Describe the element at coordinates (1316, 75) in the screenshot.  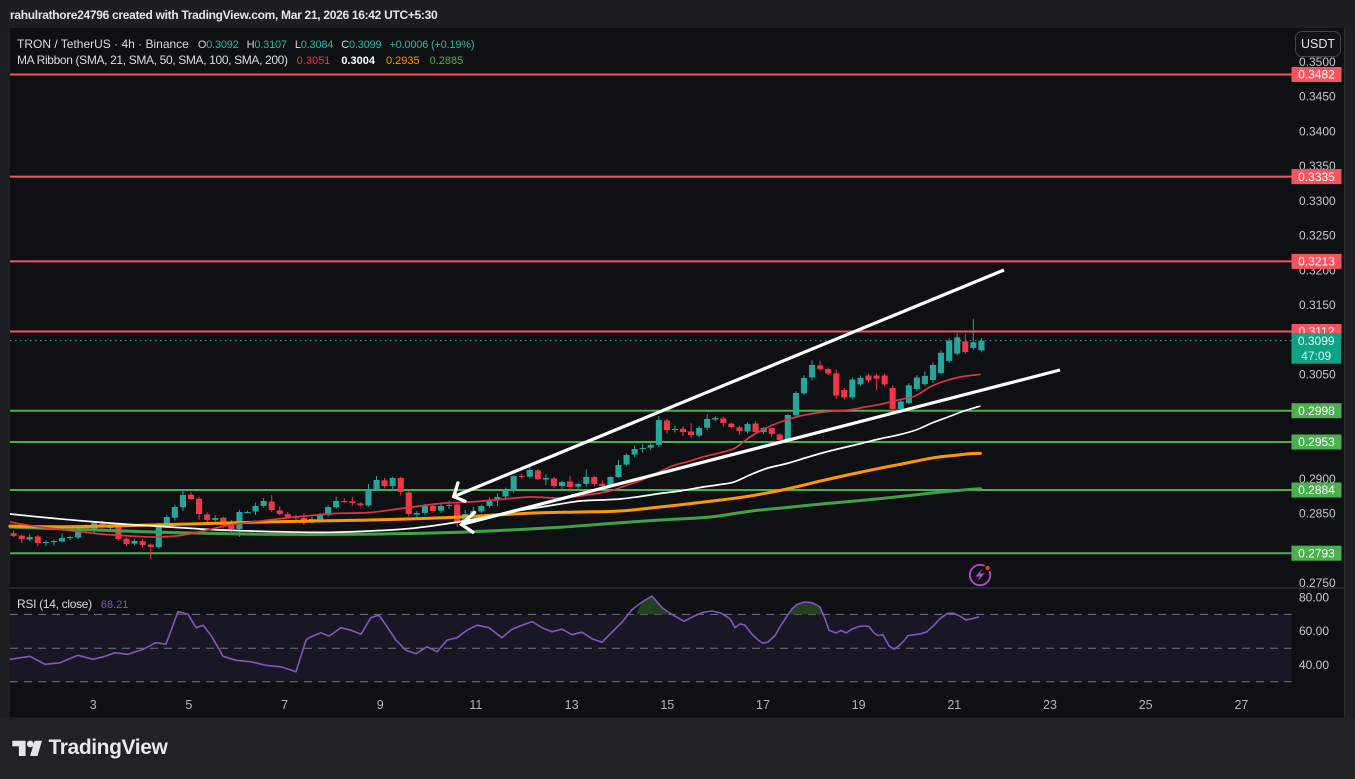
I see `svg-text: 0.3482` at that location.